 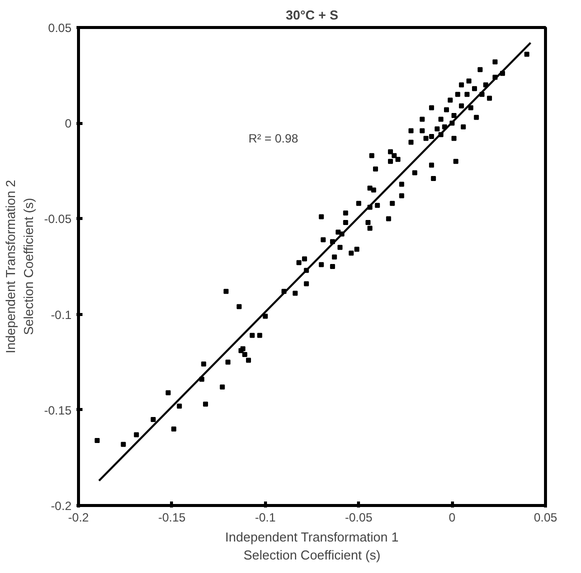 I want to click on annotation: R² = 0.98, so click(x=273, y=139).